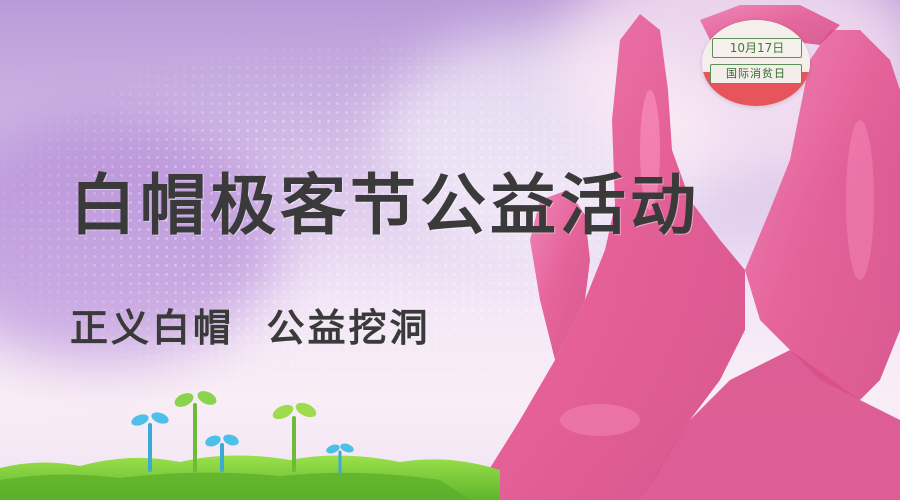 This screenshot has height=500, width=900. Describe the element at coordinates (560, 275) in the screenshot. I see `left-thumb-shape` at that location.